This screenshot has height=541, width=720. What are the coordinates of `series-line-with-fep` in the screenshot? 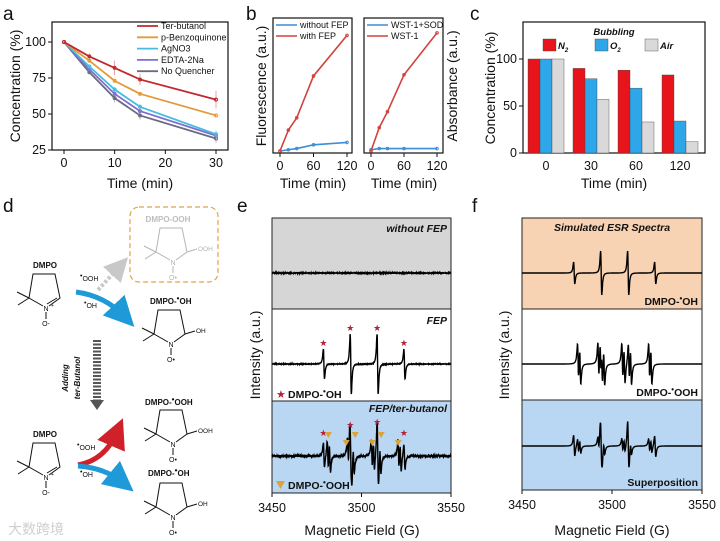 It's located at (313, 93).